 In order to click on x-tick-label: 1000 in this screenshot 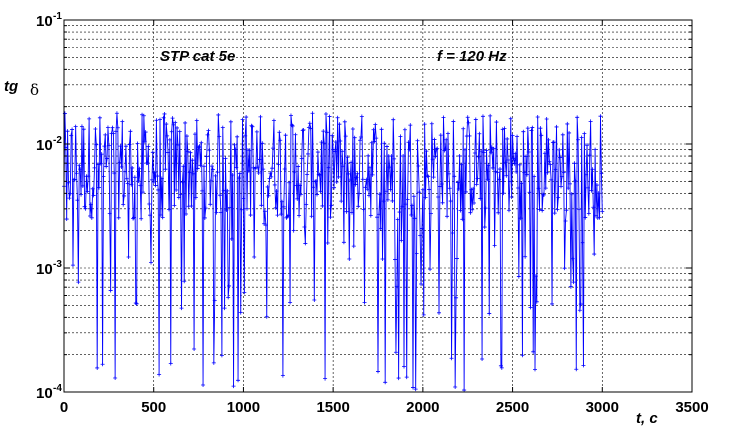, I will do `click(243, 407)`.